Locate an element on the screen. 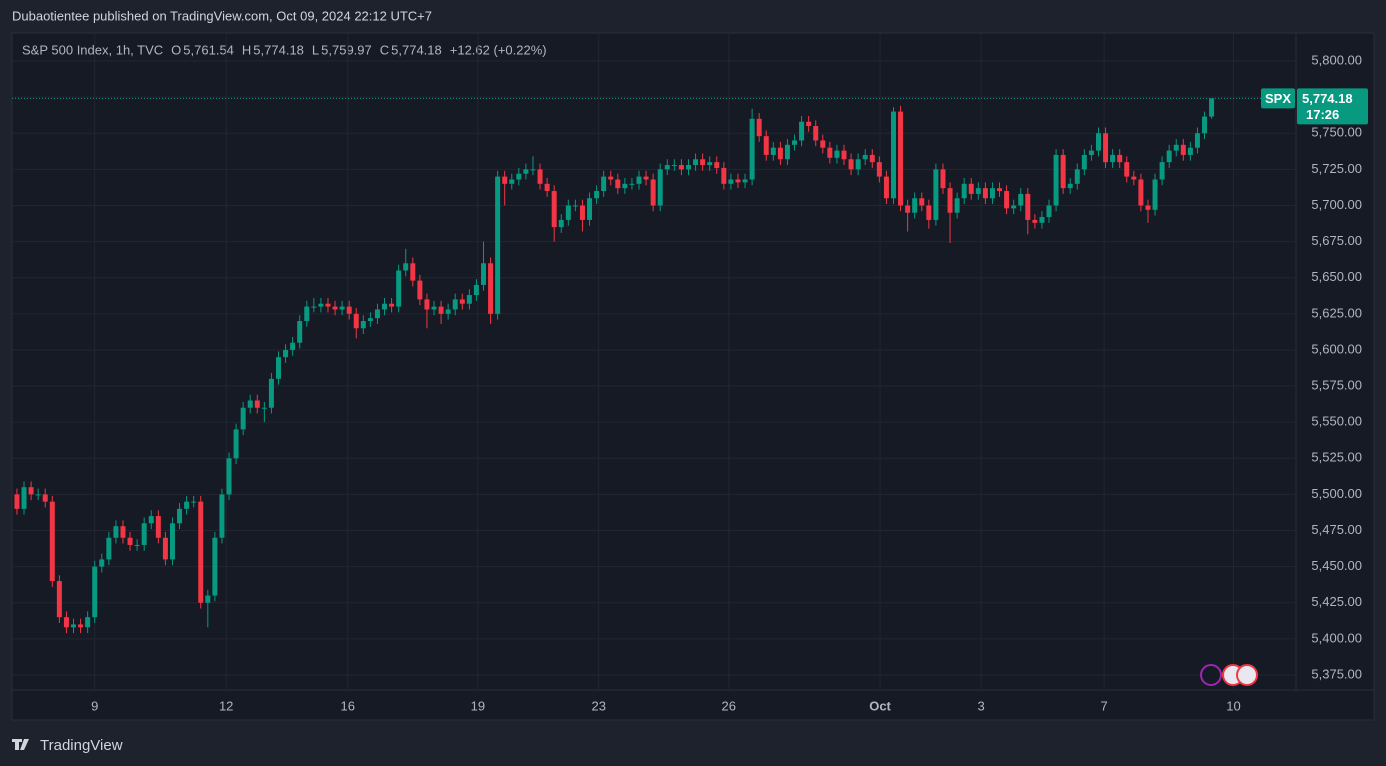 This screenshot has height=766, width=1386. y-tick-label: 5,550.00 is located at coordinates (1336, 421).